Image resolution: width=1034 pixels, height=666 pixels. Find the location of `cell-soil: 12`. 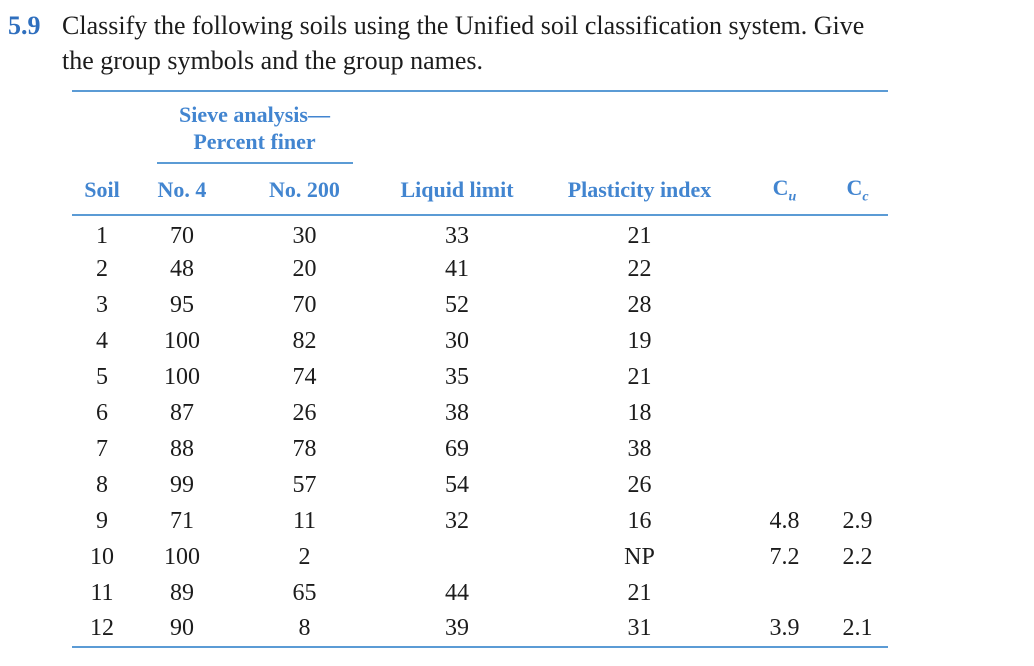

cell-soil: 12 is located at coordinates (102, 628).